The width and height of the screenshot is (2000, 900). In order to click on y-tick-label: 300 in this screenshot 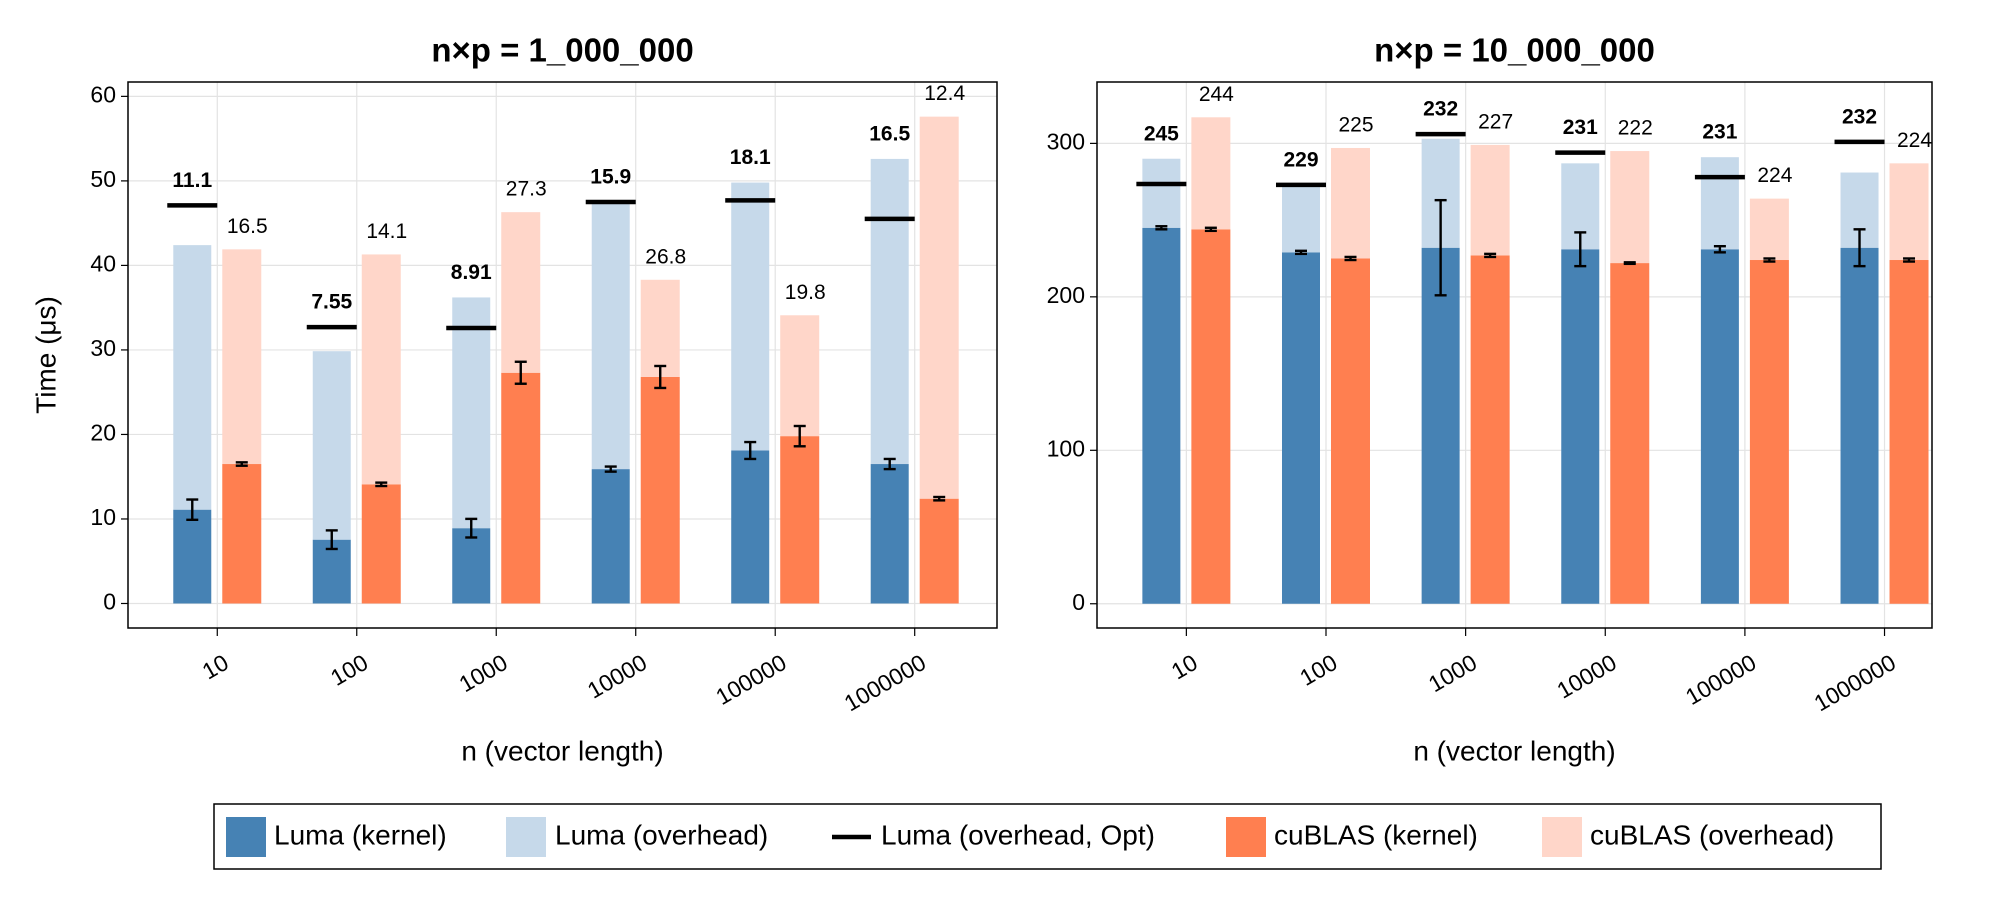, I will do `click(1066, 141)`.